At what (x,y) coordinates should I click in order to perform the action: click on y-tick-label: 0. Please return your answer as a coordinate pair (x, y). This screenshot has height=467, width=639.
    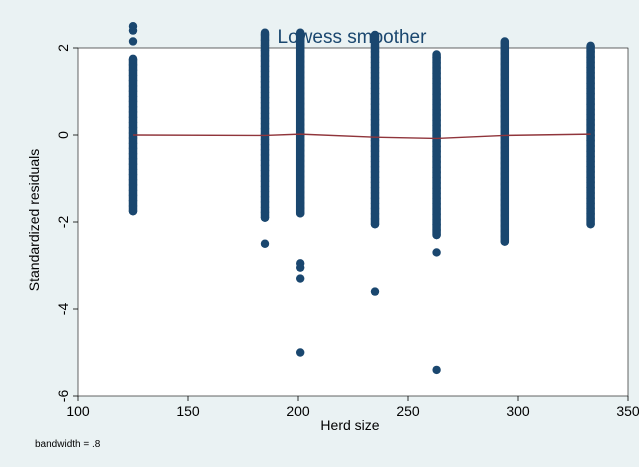
    Looking at the image, I should click on (63, 135).